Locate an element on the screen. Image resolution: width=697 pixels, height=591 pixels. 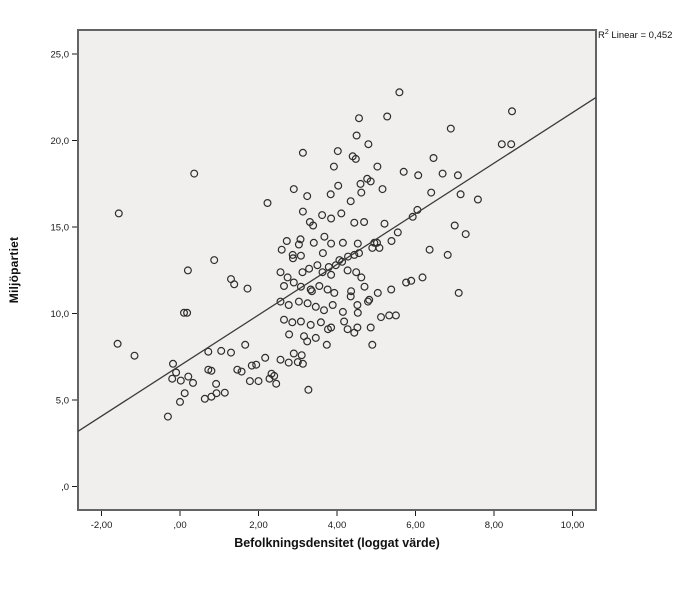
x-axis-tick-label: 4,00 is located at coordinates (337, 525).